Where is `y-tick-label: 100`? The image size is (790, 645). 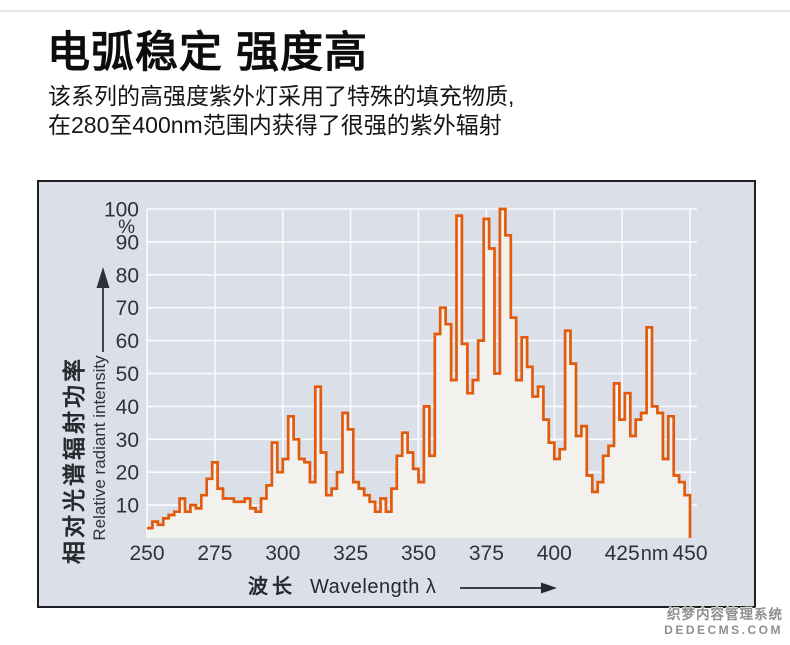
y-tick-label: 100 is located at coordinates (121, 210).